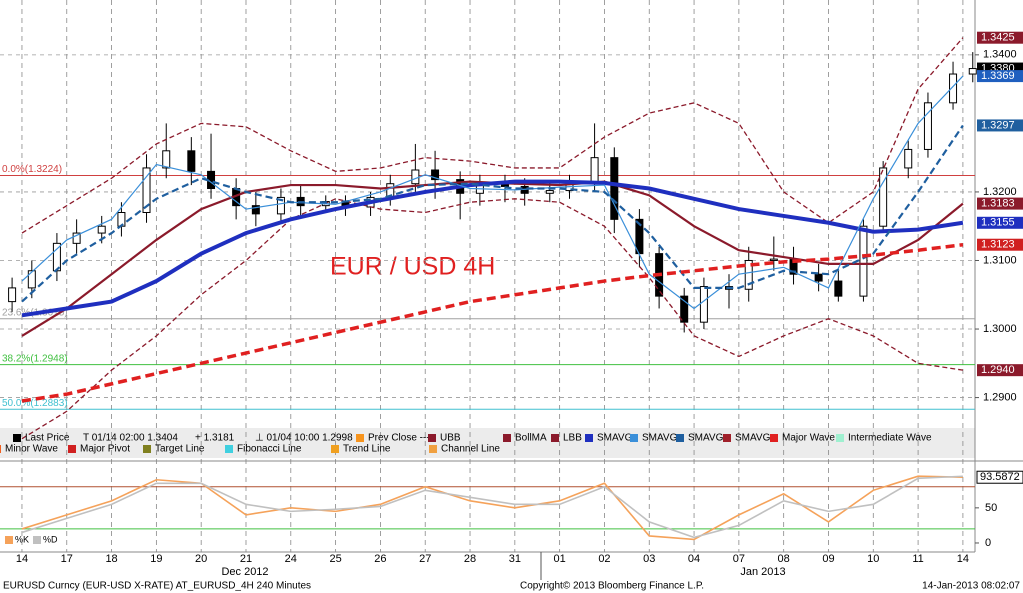  I want to click on legend-label: Minor Wave, so click(31, 449).